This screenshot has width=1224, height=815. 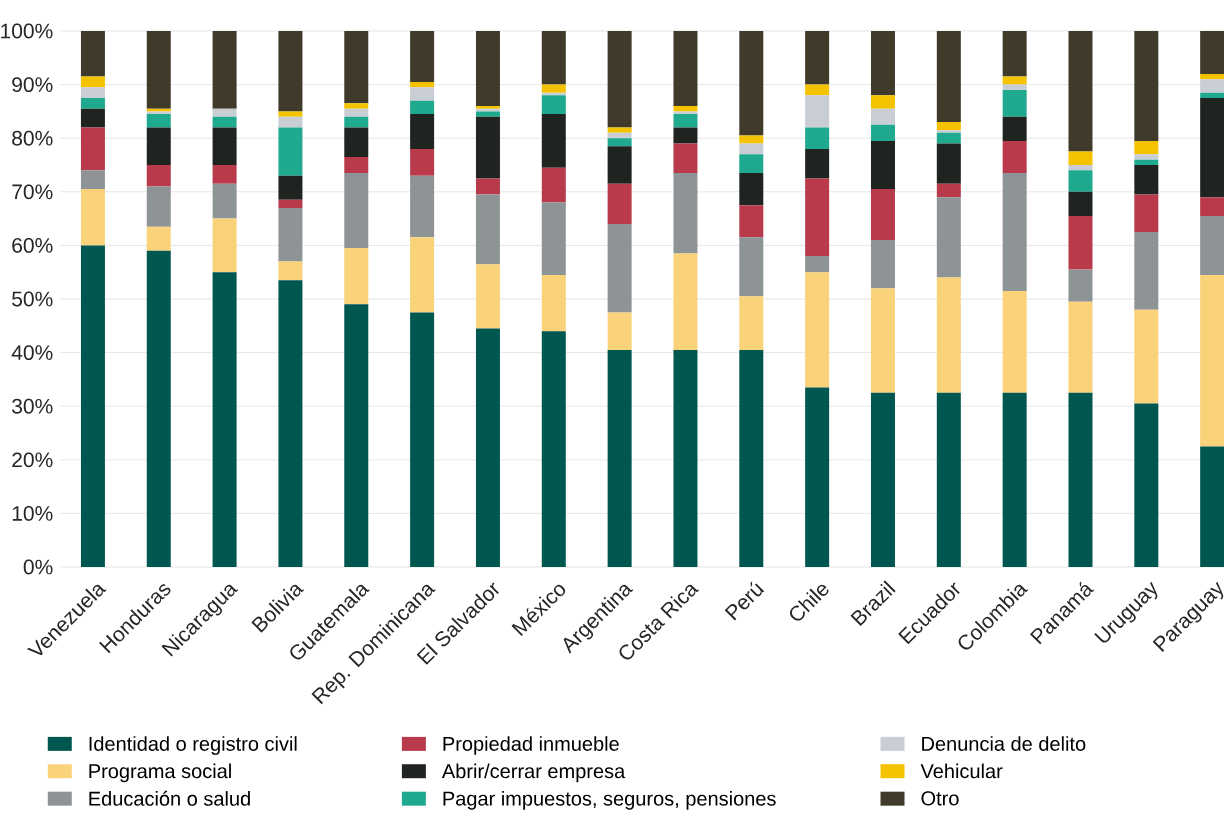 What do you see at coordinates (32, 299) in the screenshot?
I see `y-tick-label: 50%` at bounding box center [32, 299].